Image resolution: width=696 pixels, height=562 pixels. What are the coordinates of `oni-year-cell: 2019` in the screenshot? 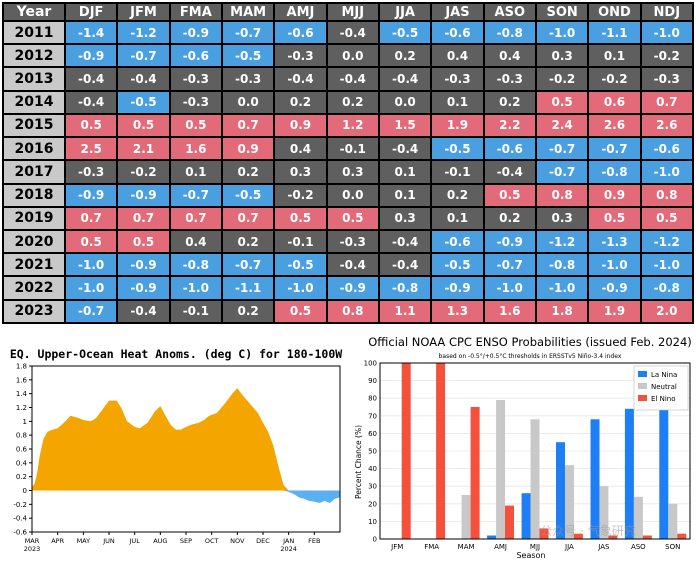 It's located at (34, 218).